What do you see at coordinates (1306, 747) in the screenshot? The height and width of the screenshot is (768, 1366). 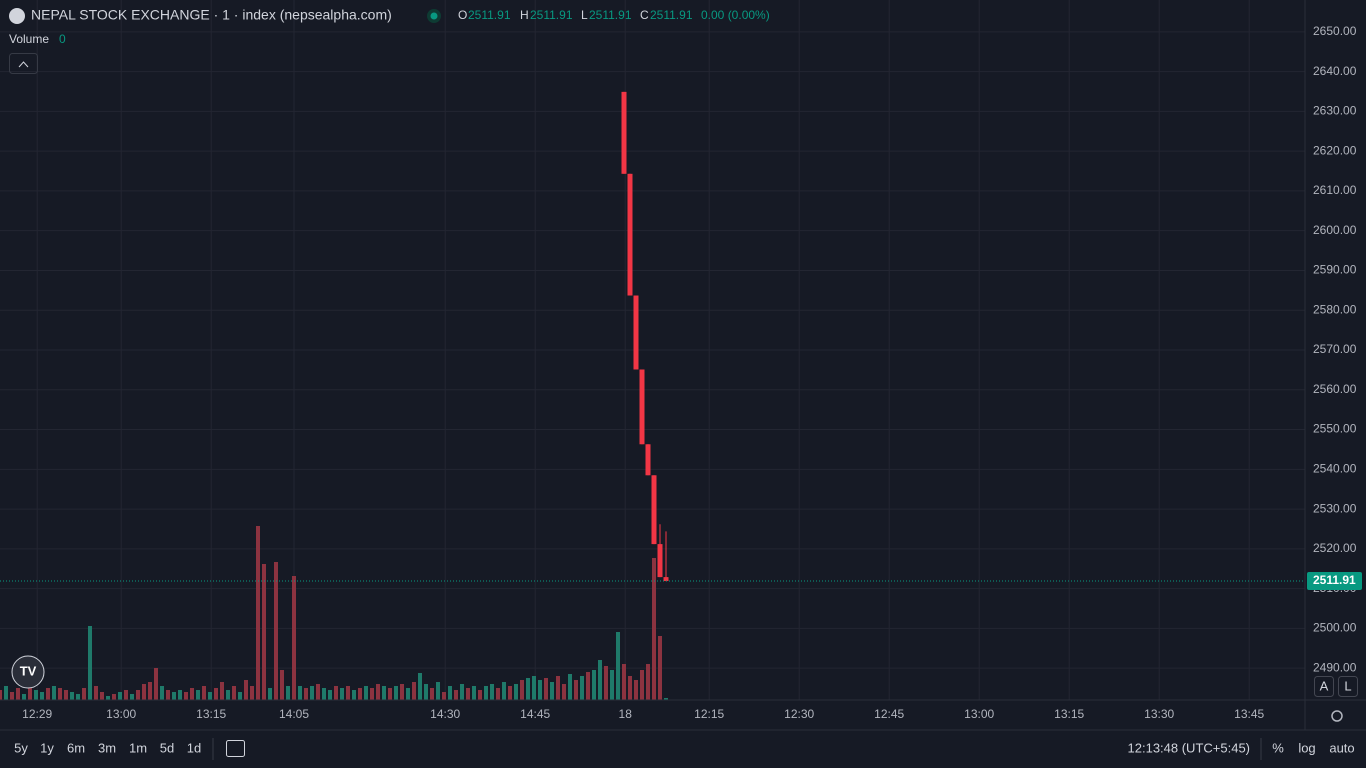 I see `log-toggle: log` at bounding box center [1306, 747].